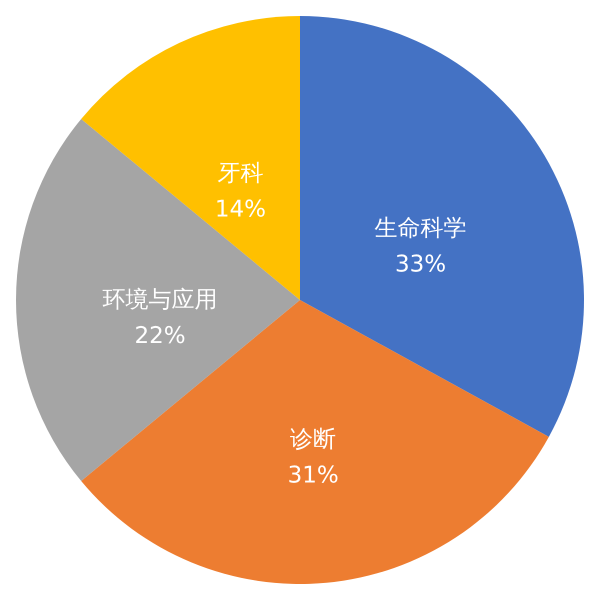 The height and width of the screenshot is (600, 600). What do you see at coordinates (313, 439) in the screenshot?
I see `slice-label: 诊断` at bounding box center [313, 439].